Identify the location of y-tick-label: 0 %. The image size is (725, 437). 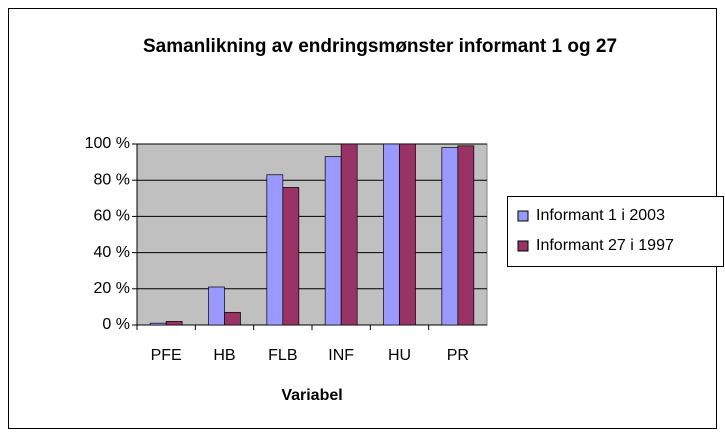
(116, 324).